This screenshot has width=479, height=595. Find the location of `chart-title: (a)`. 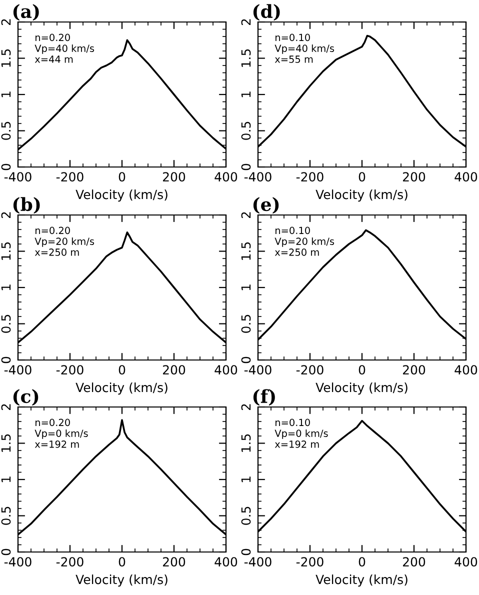

chart-title: (a) is located at coordinates (26, 12).